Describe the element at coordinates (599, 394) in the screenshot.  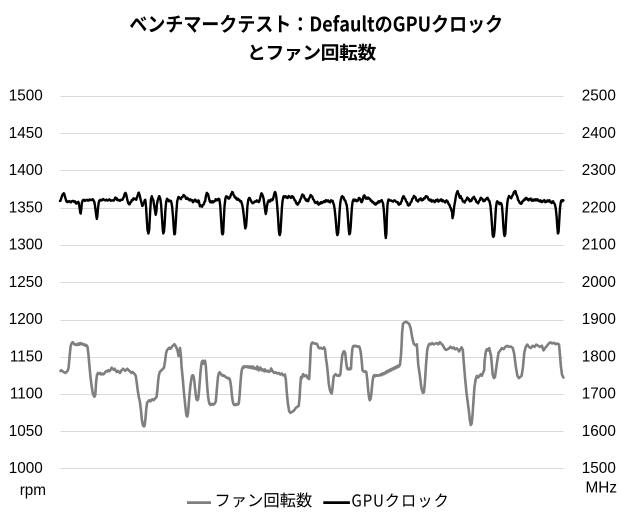
I see `svg-text: 1700` at that location.